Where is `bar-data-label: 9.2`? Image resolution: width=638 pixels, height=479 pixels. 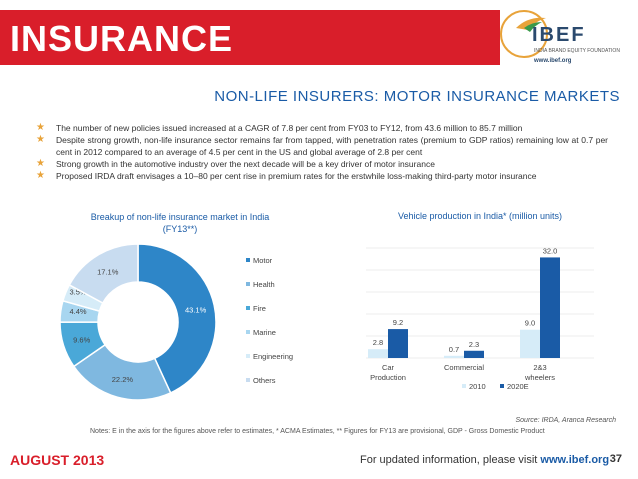 bar-data-label: 9.2 is located at coordinates (398, 322).